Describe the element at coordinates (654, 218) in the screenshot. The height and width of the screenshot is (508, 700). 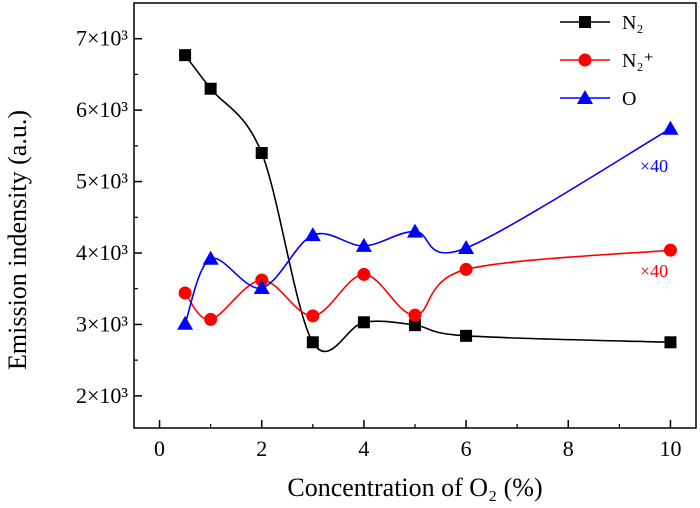
I see `annotations: ×40 ×40` at that location.